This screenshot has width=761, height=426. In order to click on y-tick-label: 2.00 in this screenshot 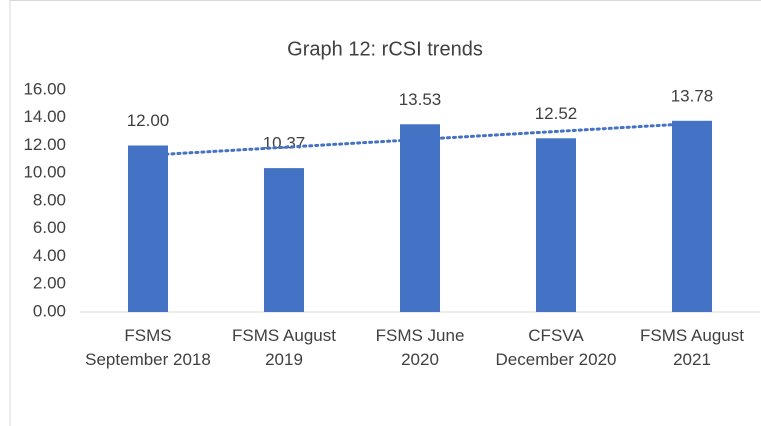, I will do `click(49, 283)`.